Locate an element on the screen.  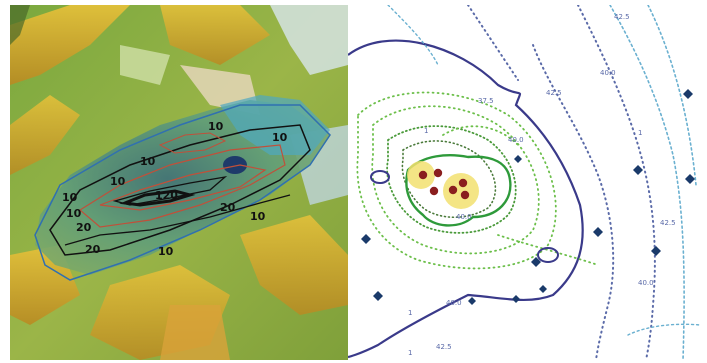
contour-value-label: 37.5 is located at coordinates (486, 101).